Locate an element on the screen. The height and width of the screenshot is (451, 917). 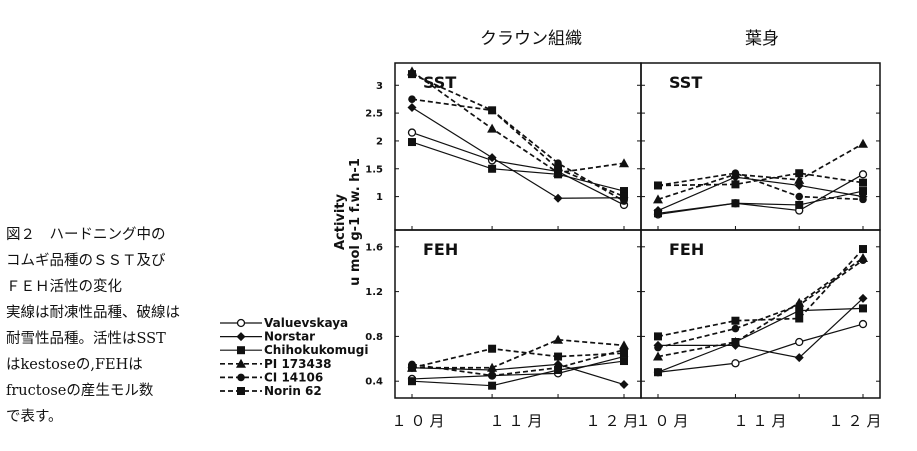
legend-item: Norstar is located at coordinates (267, 337).